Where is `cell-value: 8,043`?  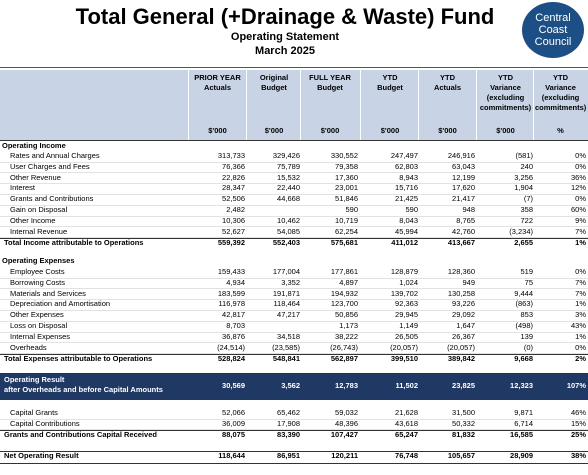 cell-value: 8,043 is located at coordinates (408, 220).